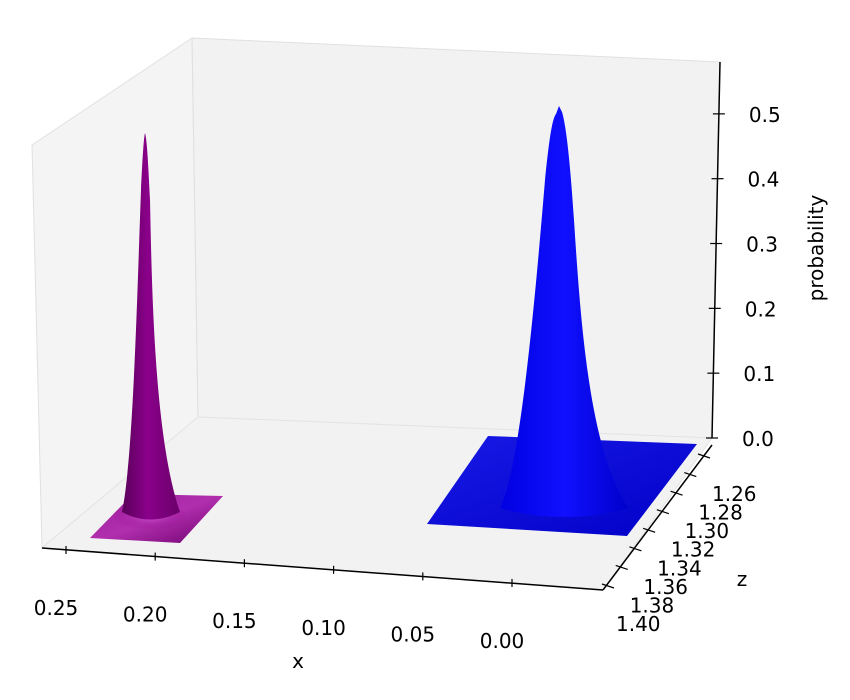  I want to click on z-tick-label: 0.0, so click(758, 439).